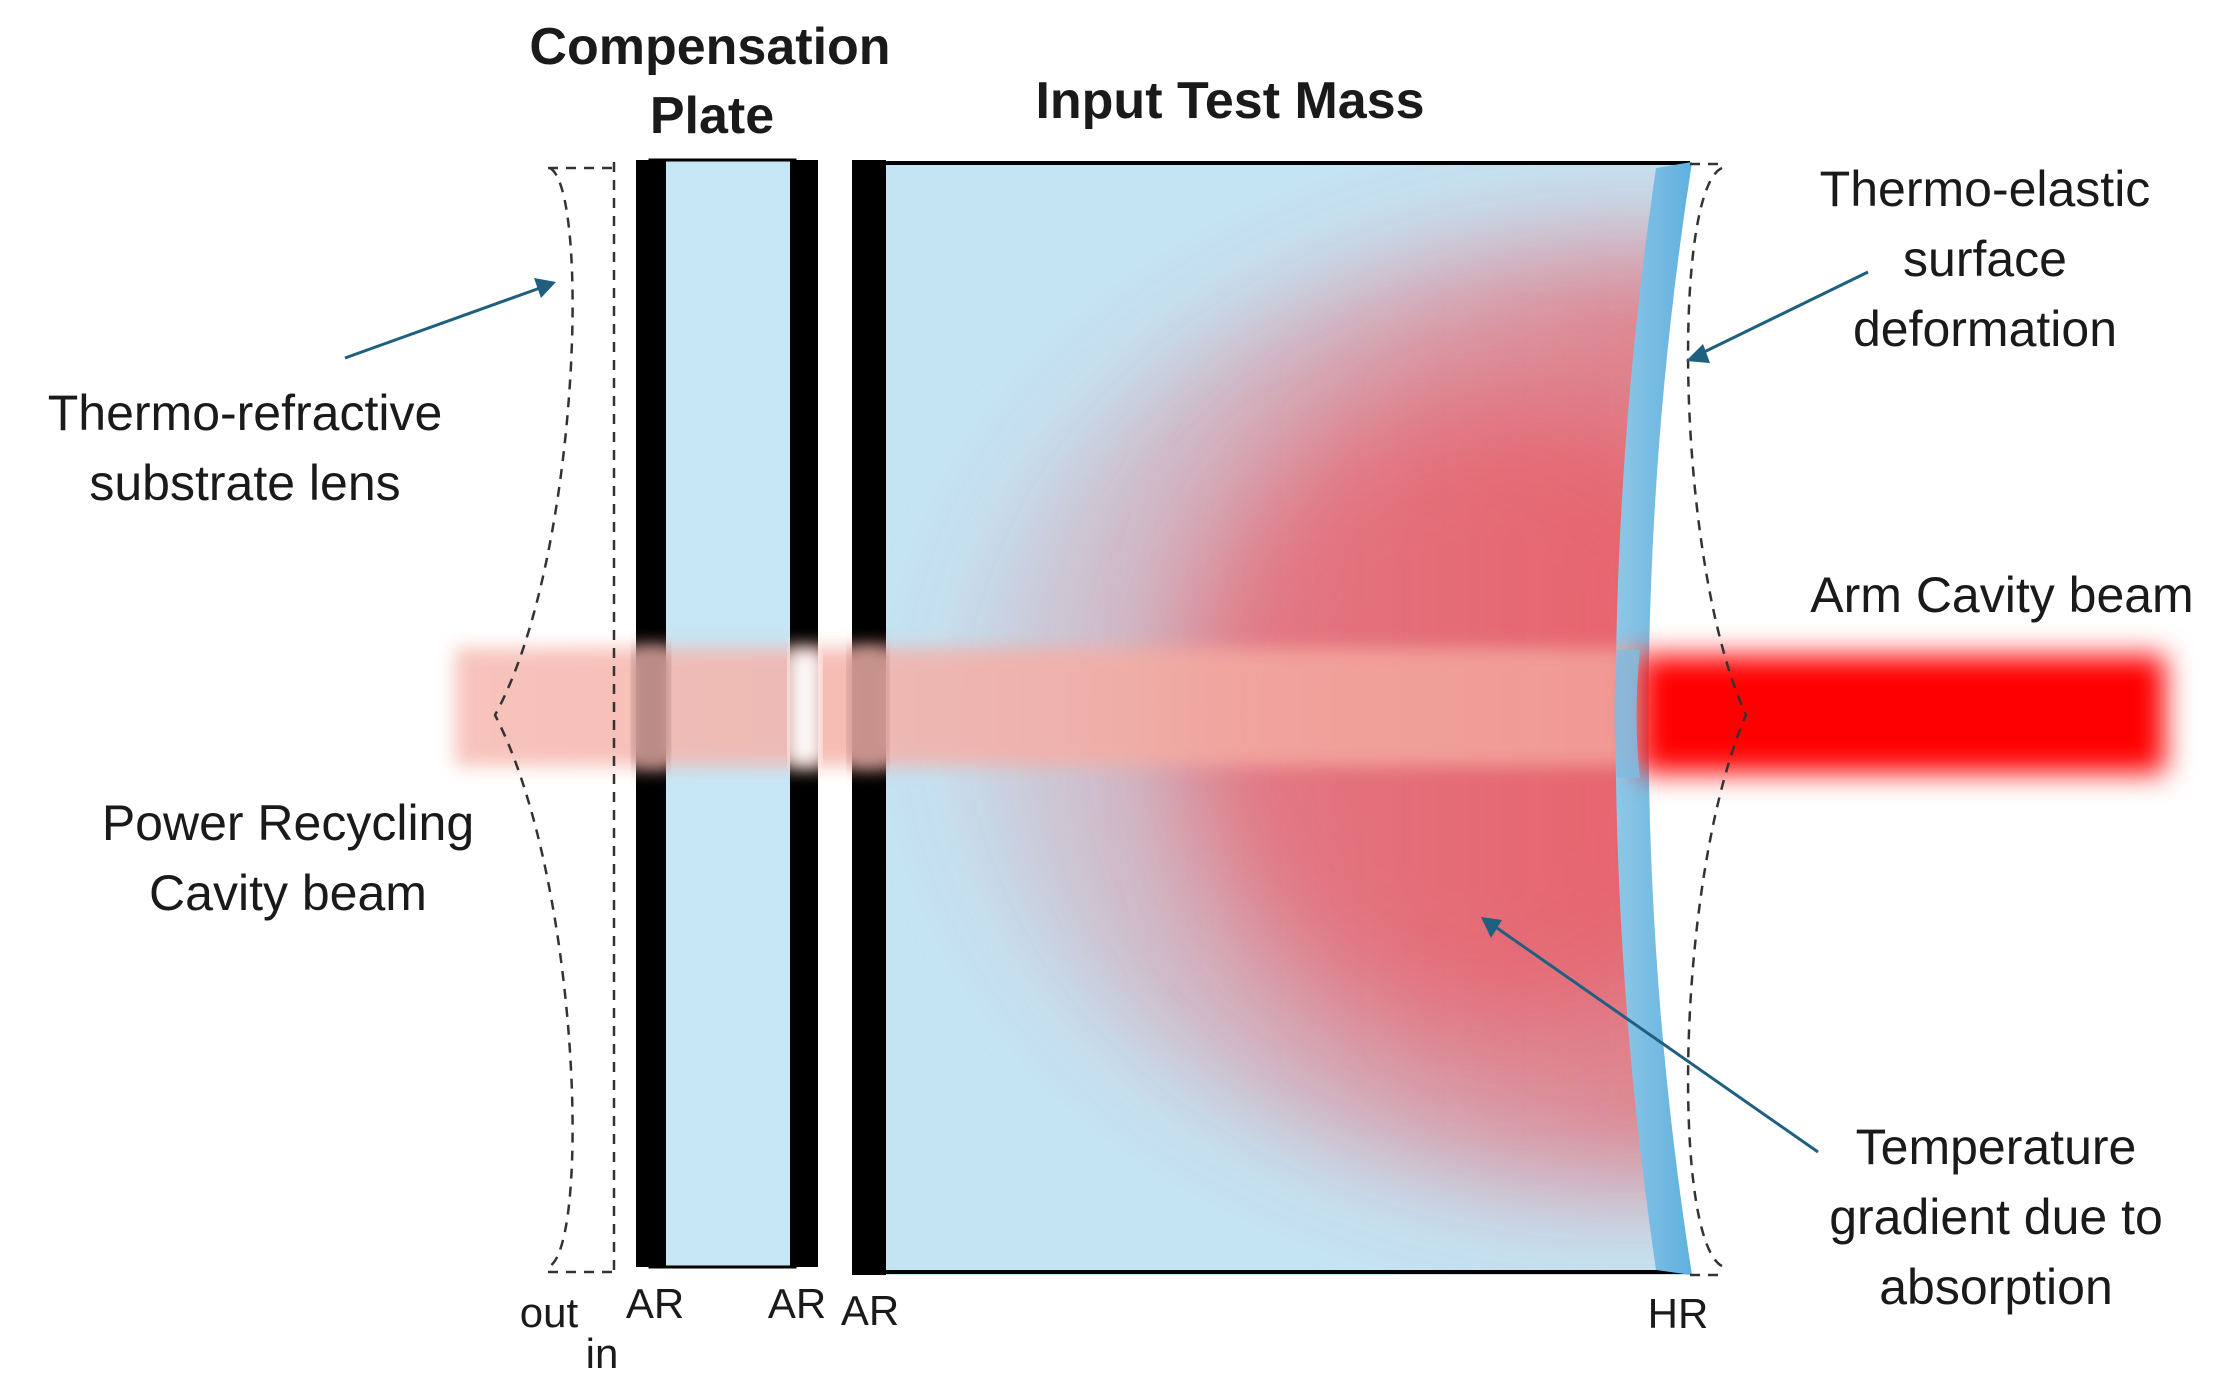 The height and width of the screenshot is (1385, 2239). Describe the element at coordinates (1985, 259) in the screenshot. I see `thermo-elastic-label-line2: surface` at that location.